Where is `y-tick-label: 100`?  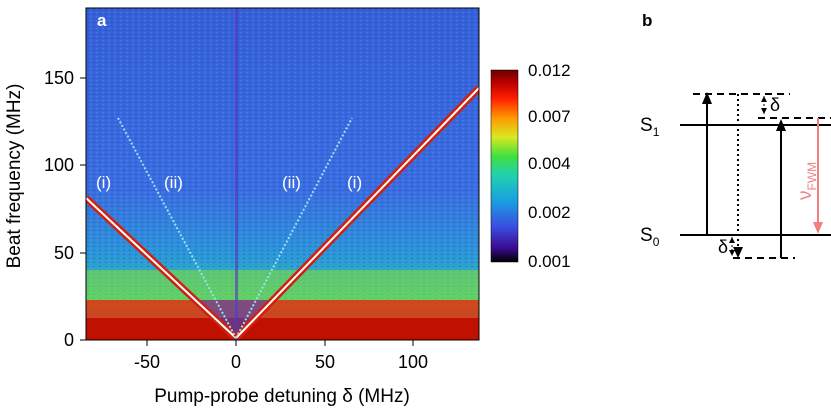
y-tick-label: 100 is located at coordinates (59, 165).